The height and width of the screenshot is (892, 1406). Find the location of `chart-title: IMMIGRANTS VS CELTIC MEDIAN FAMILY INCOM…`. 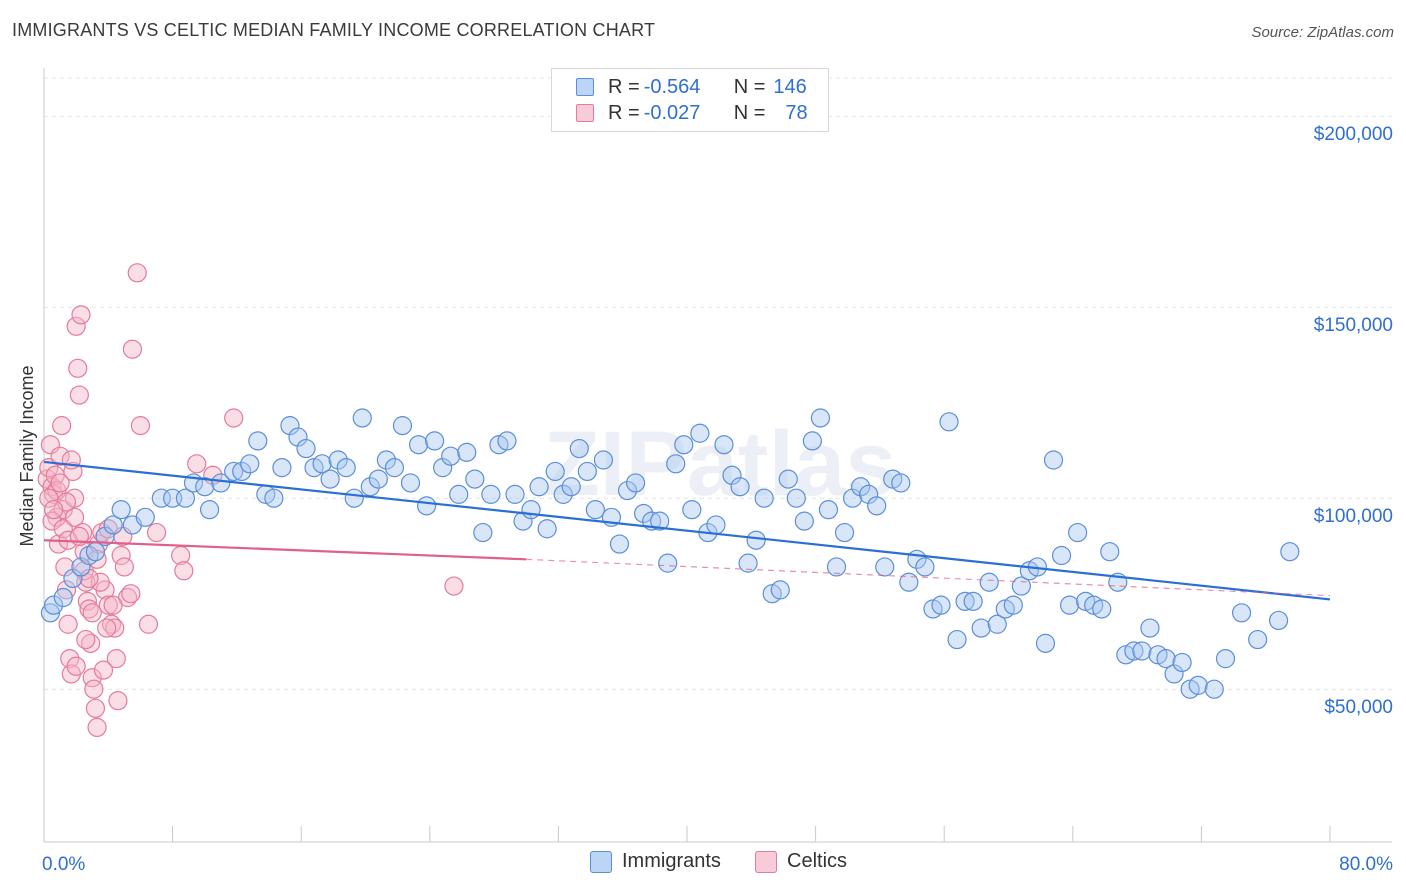

chart-title: IMMIGRANTS VS CELTIC MEDIAN FAMILY INCOM… is located at coordinates (334, 30).